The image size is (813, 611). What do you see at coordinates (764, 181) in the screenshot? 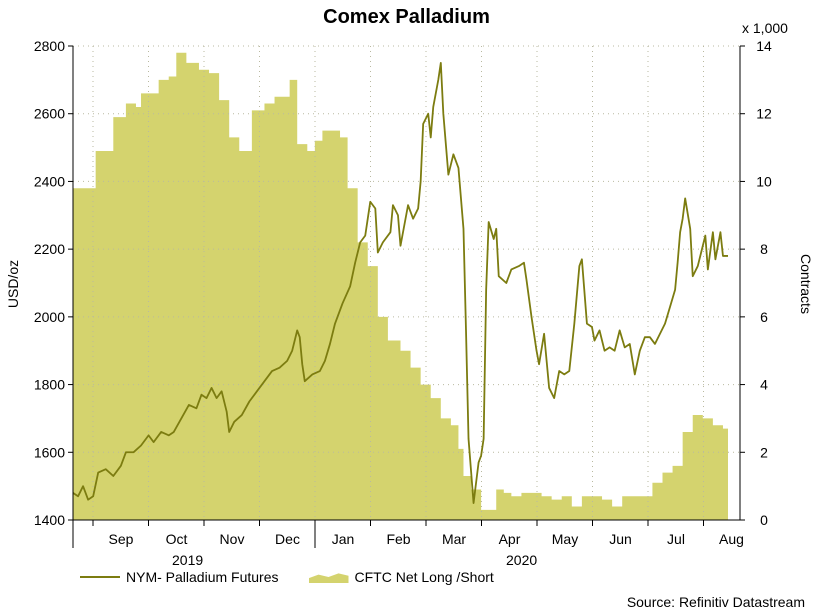
I see `y-right-tick-label: 10` at bounding box center [764, 181].